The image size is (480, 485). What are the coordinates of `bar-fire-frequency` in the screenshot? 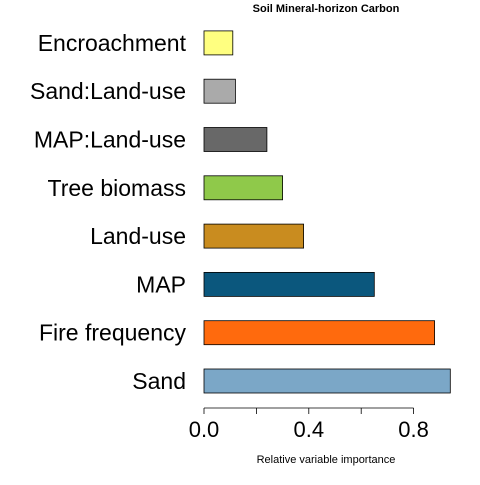 It's located at (319, 333).